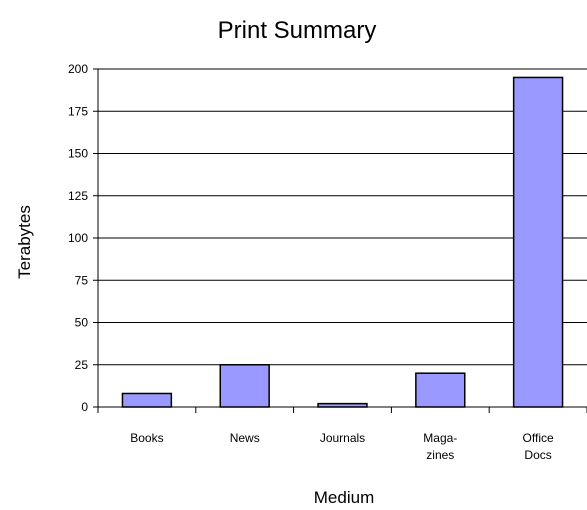  Describe the element at coordinates (82, 280) in the screenshot. I see `y-tick-label: 75` at that location.